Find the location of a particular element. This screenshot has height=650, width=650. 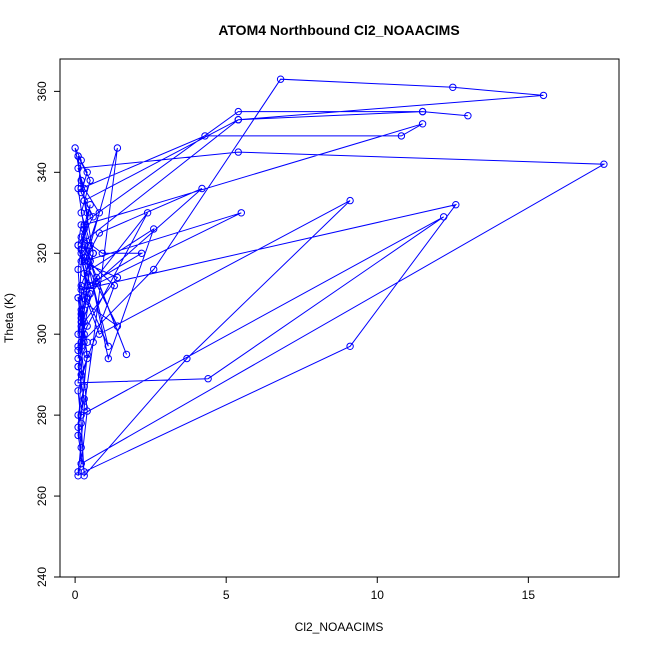

y-tick-label: 320 is located at coordinates (42, 253).